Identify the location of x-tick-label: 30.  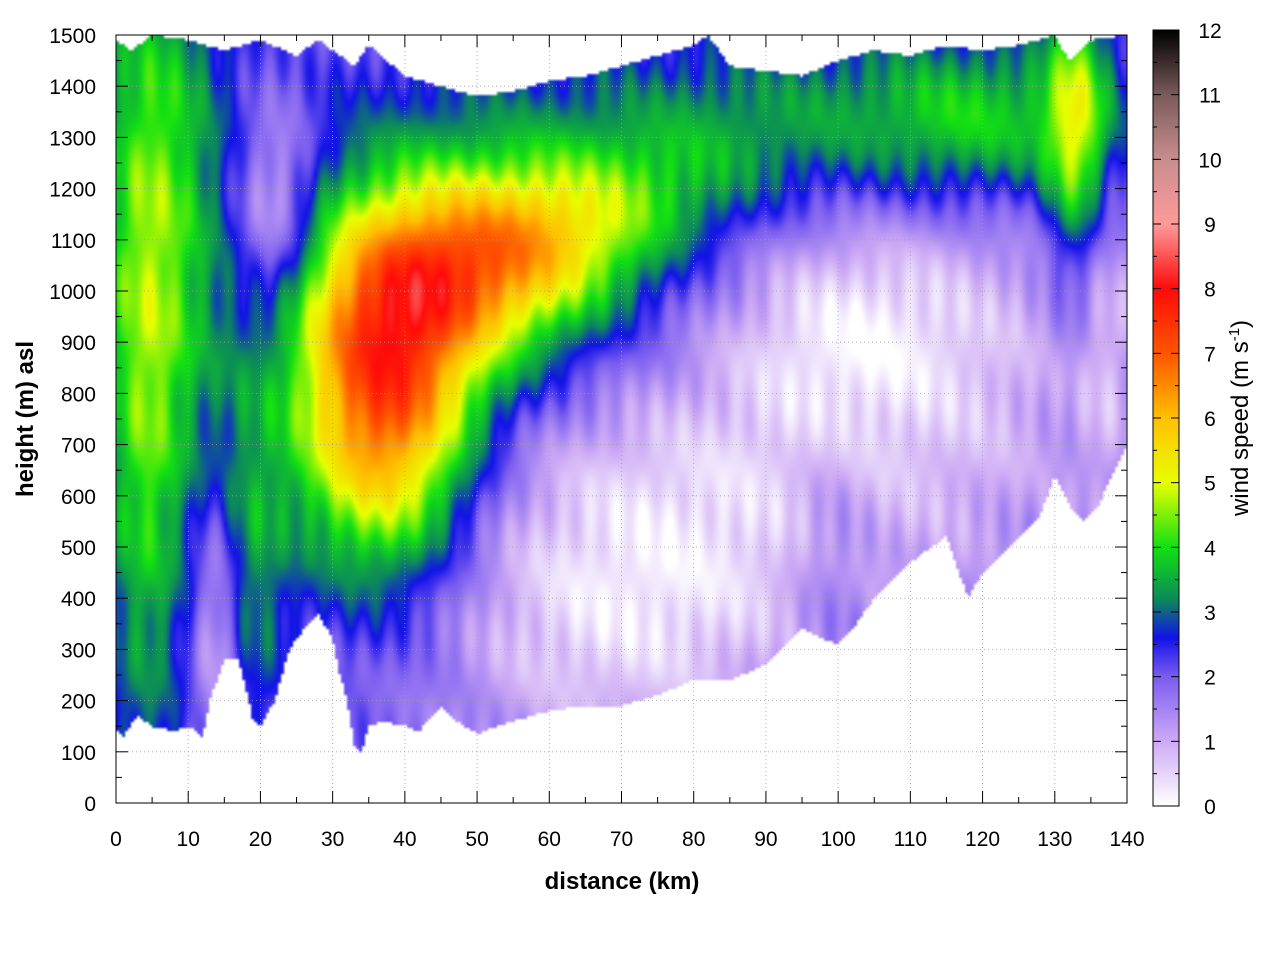
(332, 839).